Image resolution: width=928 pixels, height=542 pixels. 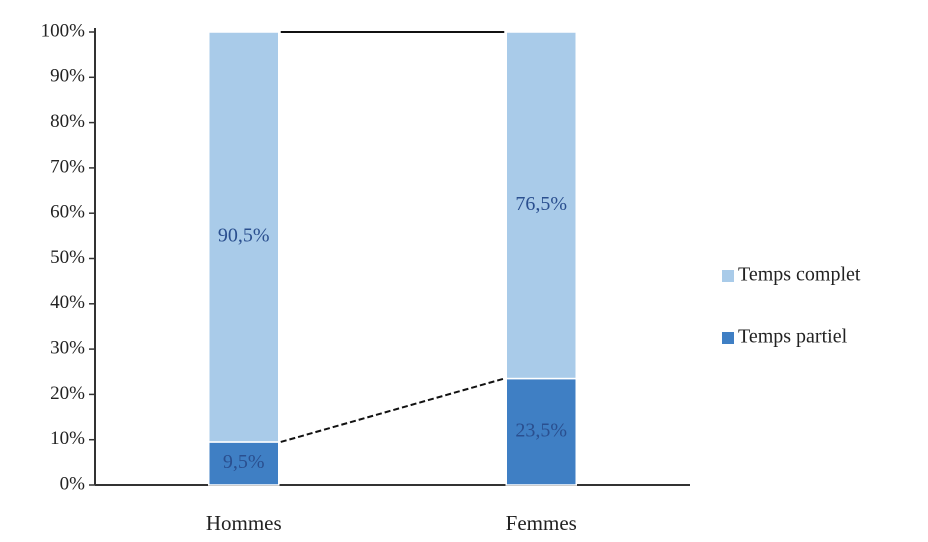 What do you see at coordinates (67, 393) in the screenshot?
I see `y-tick-label: 20%` at bounding box center [67, 393].